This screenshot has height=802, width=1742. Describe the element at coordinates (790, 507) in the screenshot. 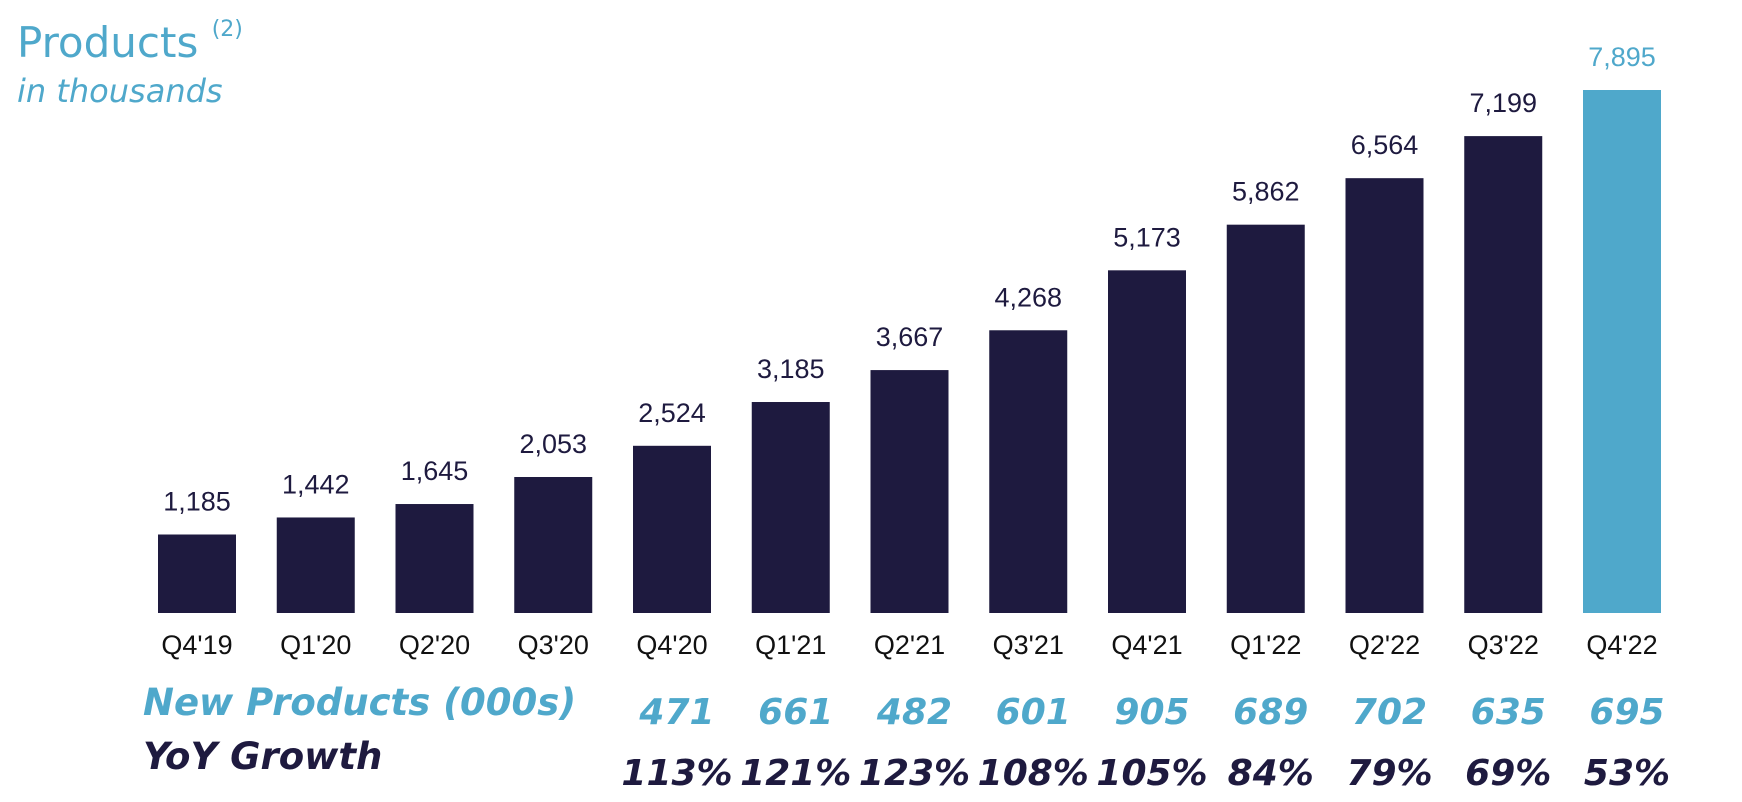

I see `bar-Q1'21` at that location.